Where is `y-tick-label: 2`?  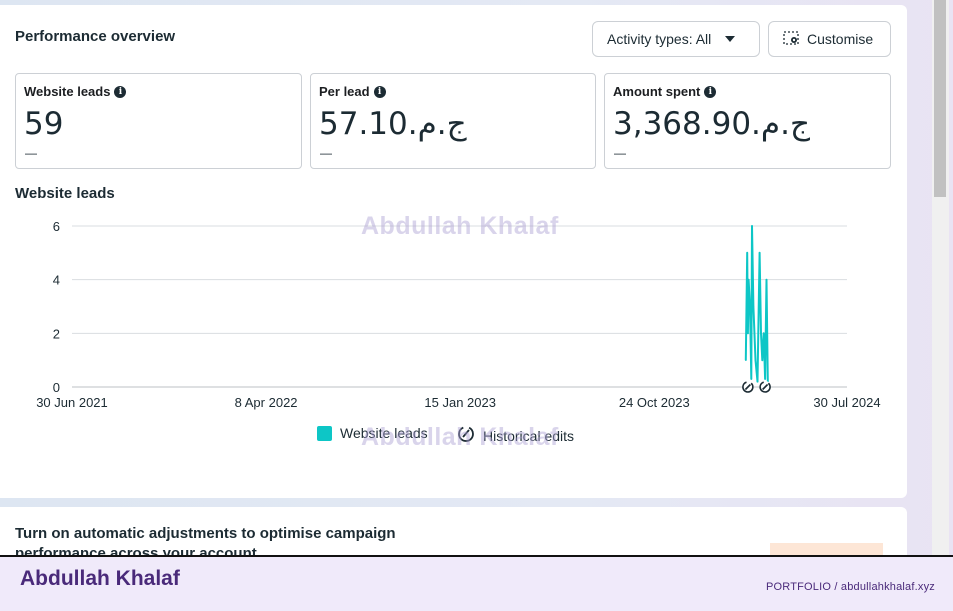 y-tick-label: 2 is located at coordinates (56, 333).